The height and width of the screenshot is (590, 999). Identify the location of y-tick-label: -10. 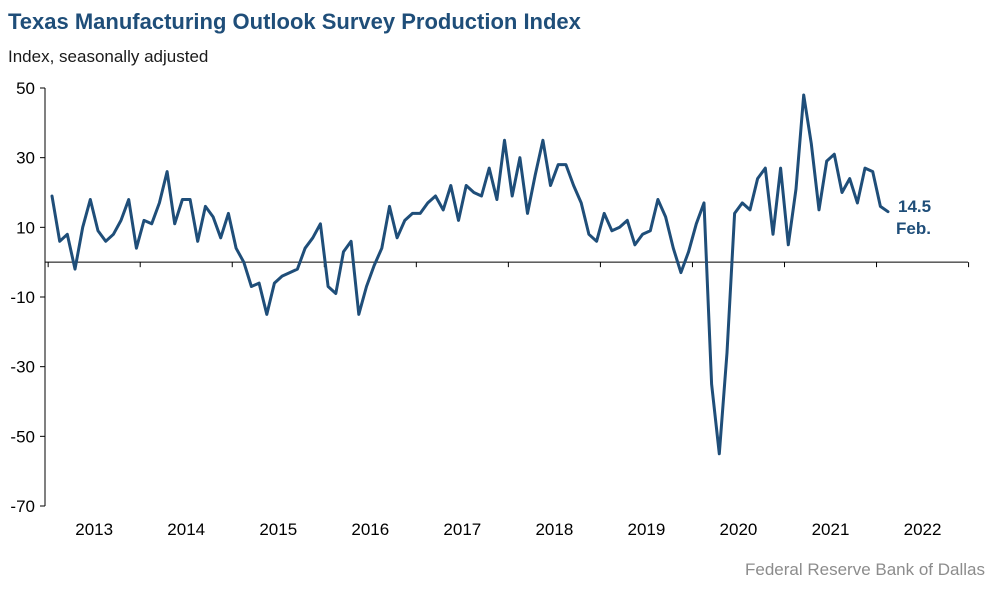
(22, 297).